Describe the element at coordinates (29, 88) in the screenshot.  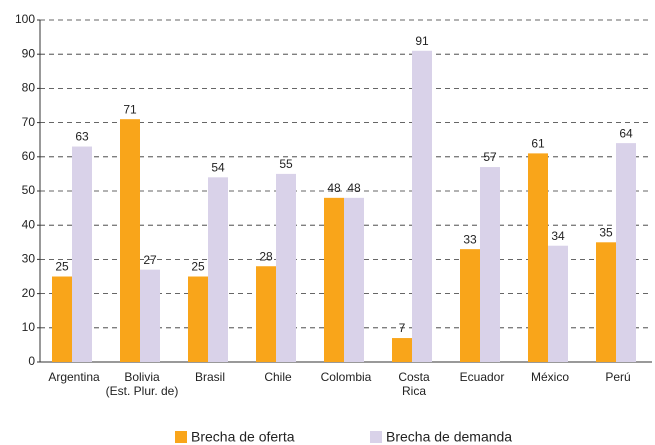
I see `y-tick-label: 80` at that location.